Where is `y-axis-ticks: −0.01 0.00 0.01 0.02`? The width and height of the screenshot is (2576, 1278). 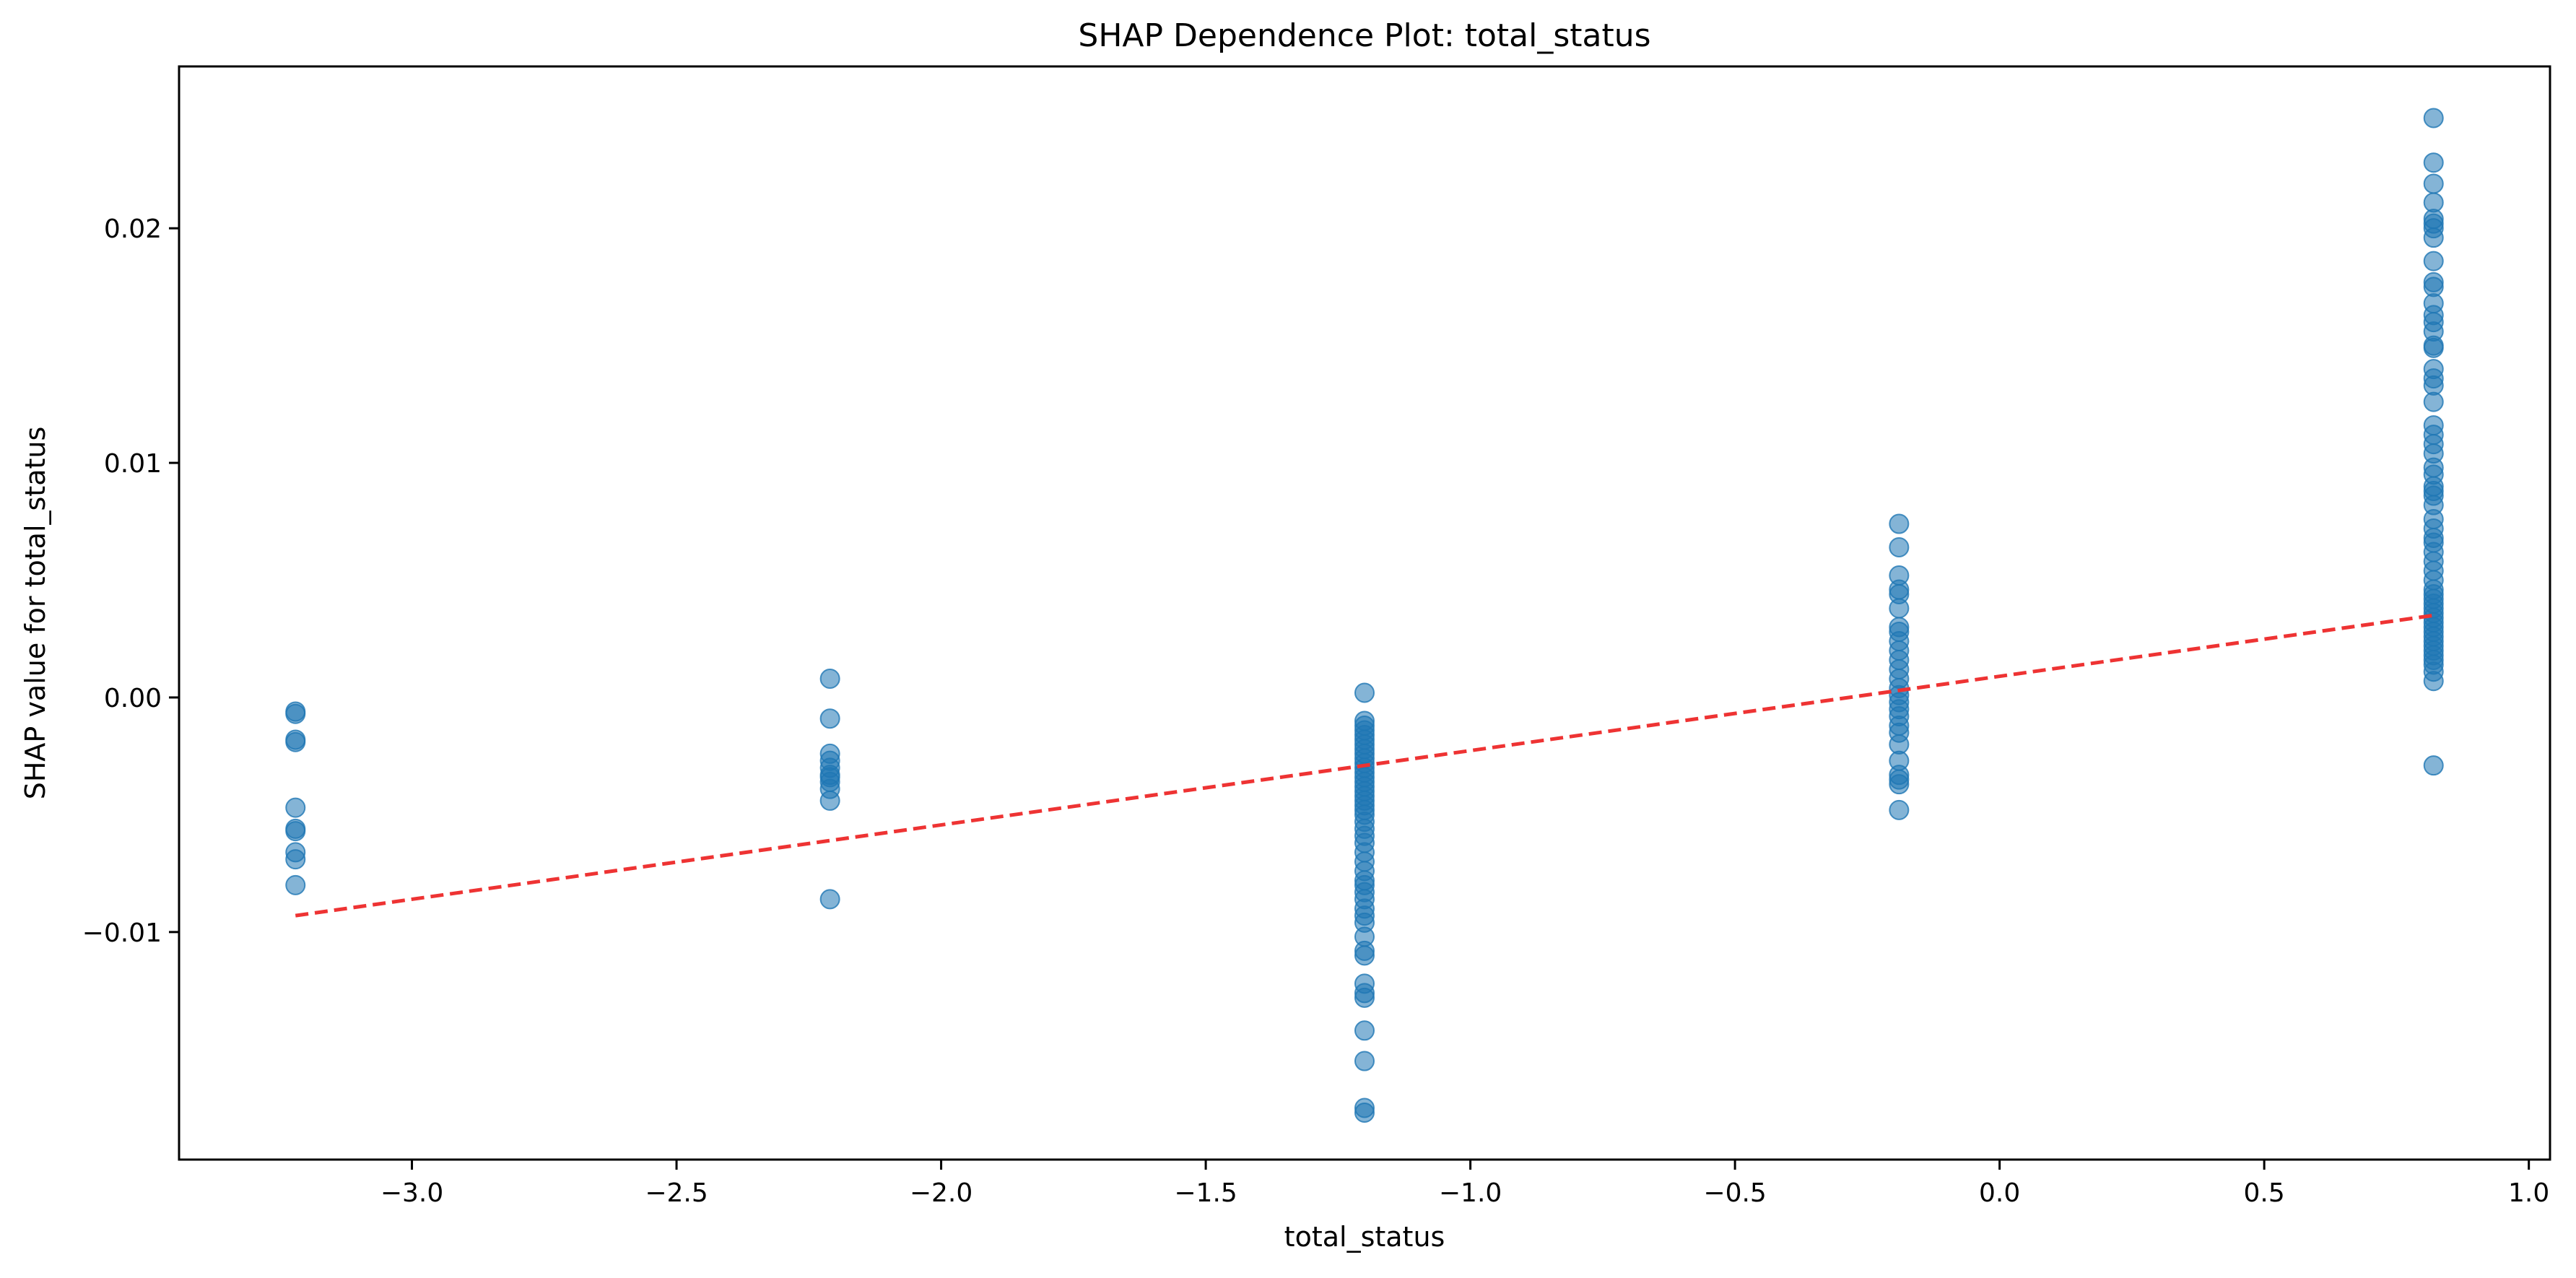
y-axis-ticks: −0.01 0.00 0.01 0.02 is located at coordinates (130, 581).